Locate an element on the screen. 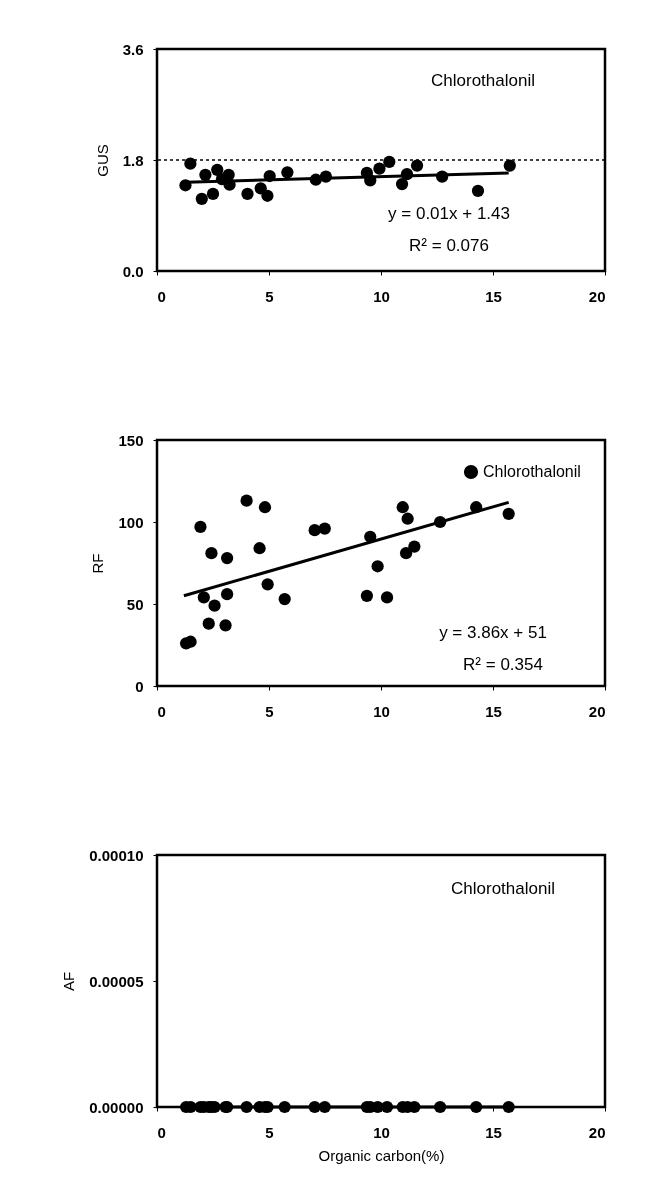  annotation: y = 0.01x + 1.43 is located at coordinates (449, 213).